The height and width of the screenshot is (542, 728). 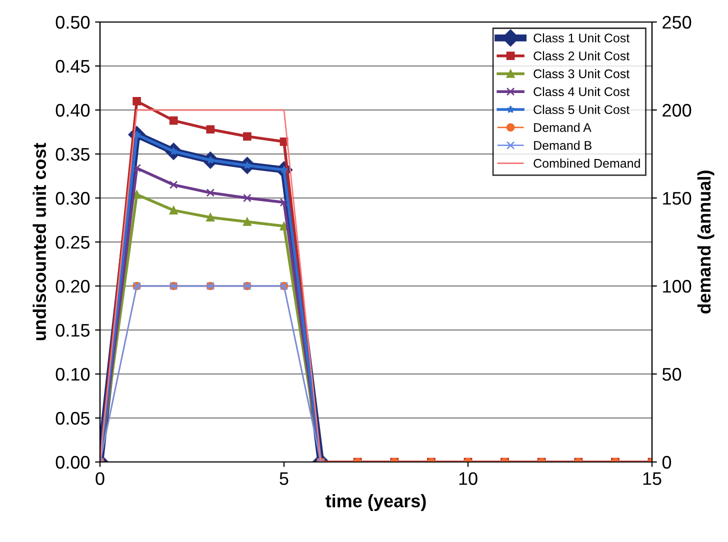 I want to click on legend-label: Class 2 Unit Cost, so click(x=582, y=55).